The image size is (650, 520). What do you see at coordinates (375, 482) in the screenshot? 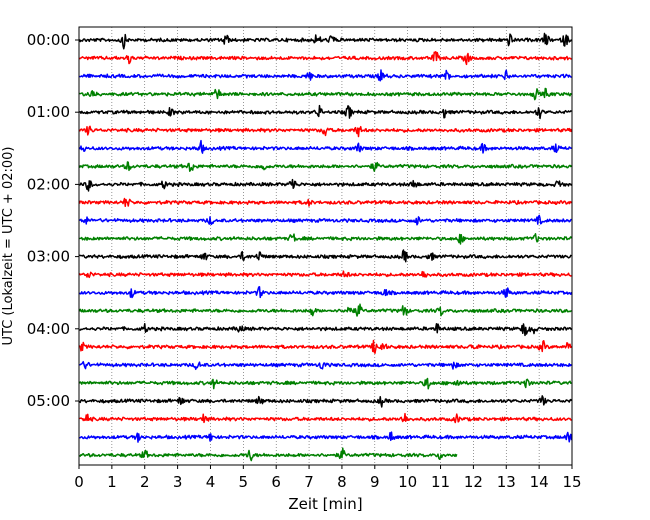
I see `x-tick-label: 9` at bounding box center [375, 482].